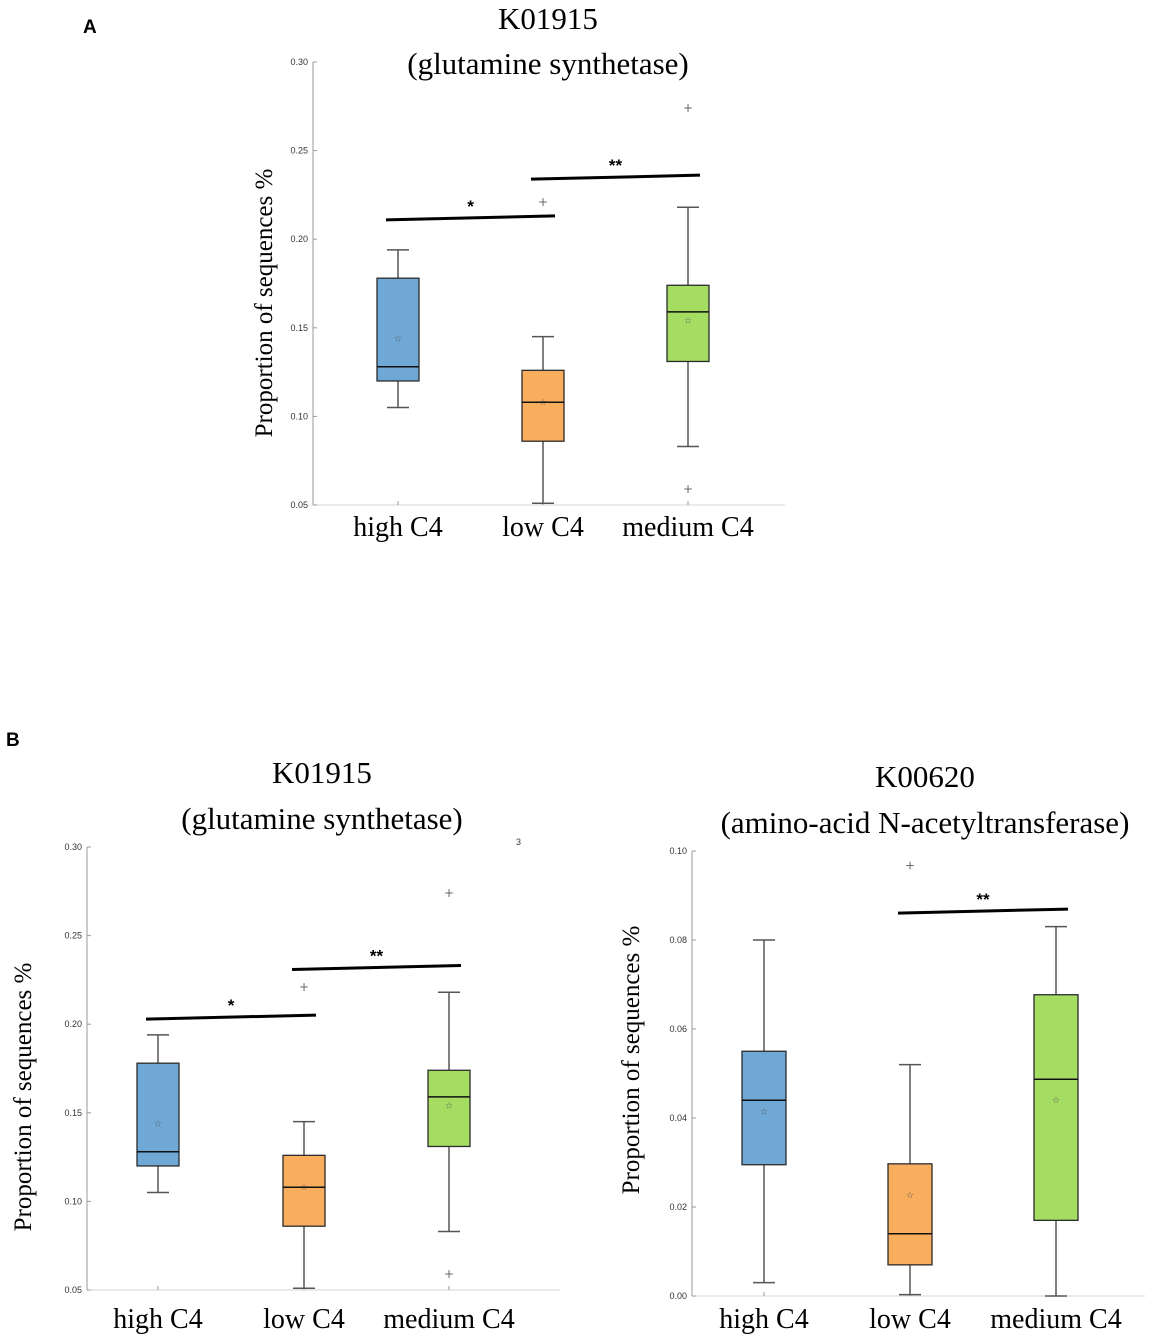 Image resolution: width=1170 pixels, height=1340 pixels. What do you see at coordinates (678, 940) in the screenshot?
I see `y-tick-label: 0.08` at bounding box center [678, 940].